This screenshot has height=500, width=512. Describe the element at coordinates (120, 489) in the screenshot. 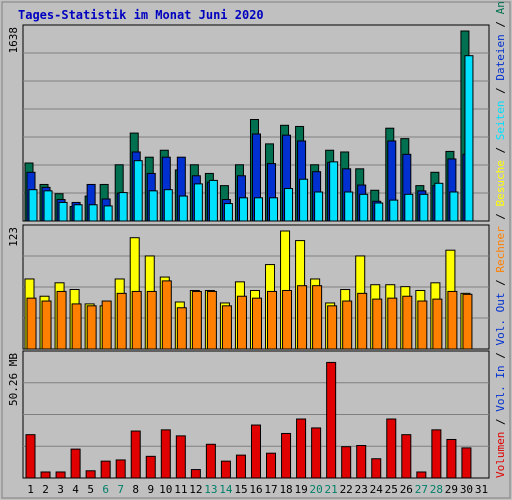

I see `x-tick-label-7: 7` at that location.